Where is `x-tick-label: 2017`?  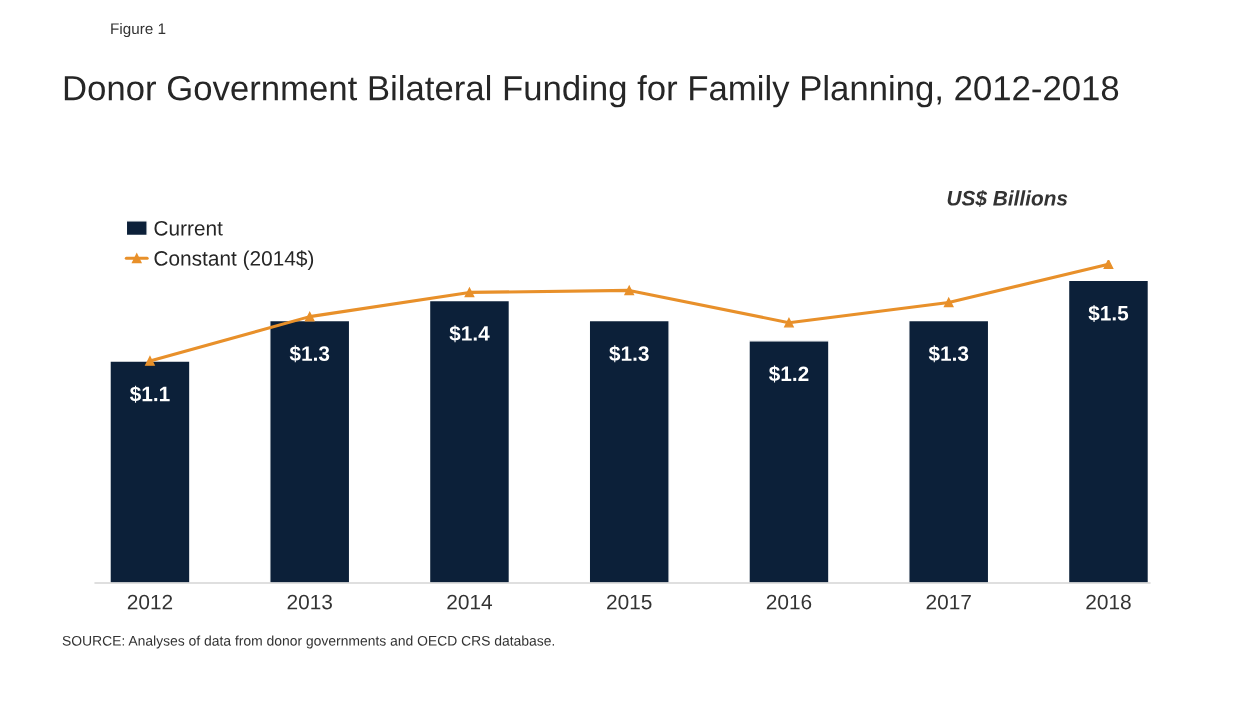 x-tick-label: 2017 is located at coordinates (948, 602).